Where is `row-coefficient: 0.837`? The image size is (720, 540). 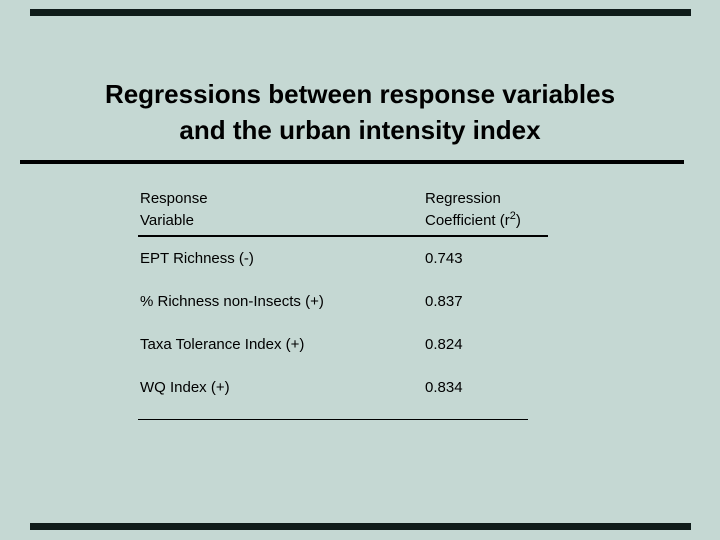
row-coefficient: 0.837 is located at coordinates (444, 301).